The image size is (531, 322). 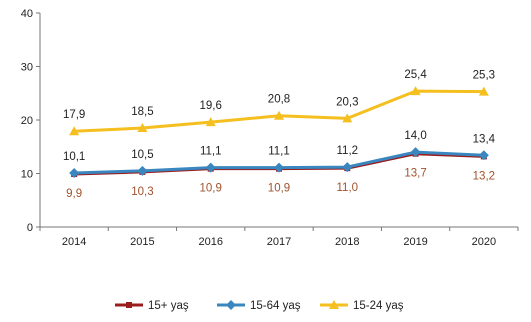 I want to click on x-tick-label: 2020, so click(x=484, y=242).